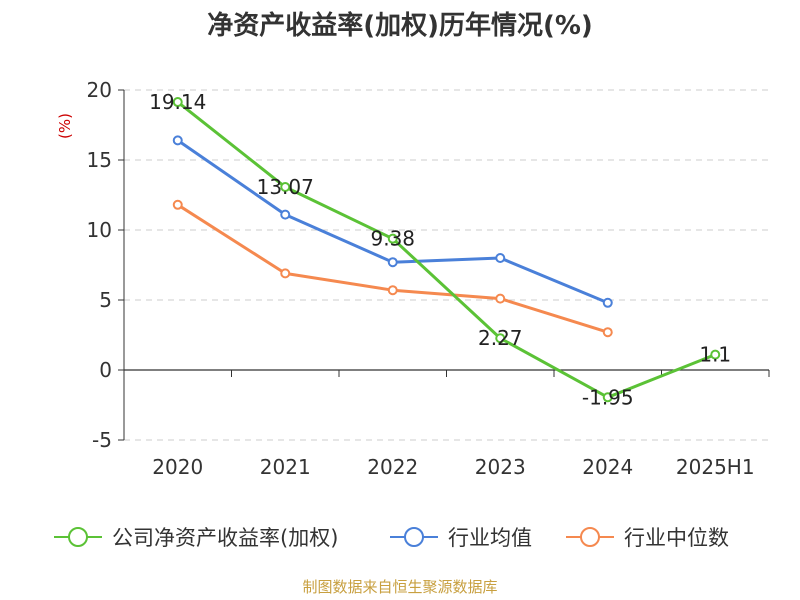 This screenshot has width=800, height=600. I want to click on legend-item: 行业均值, so click(461, 538).